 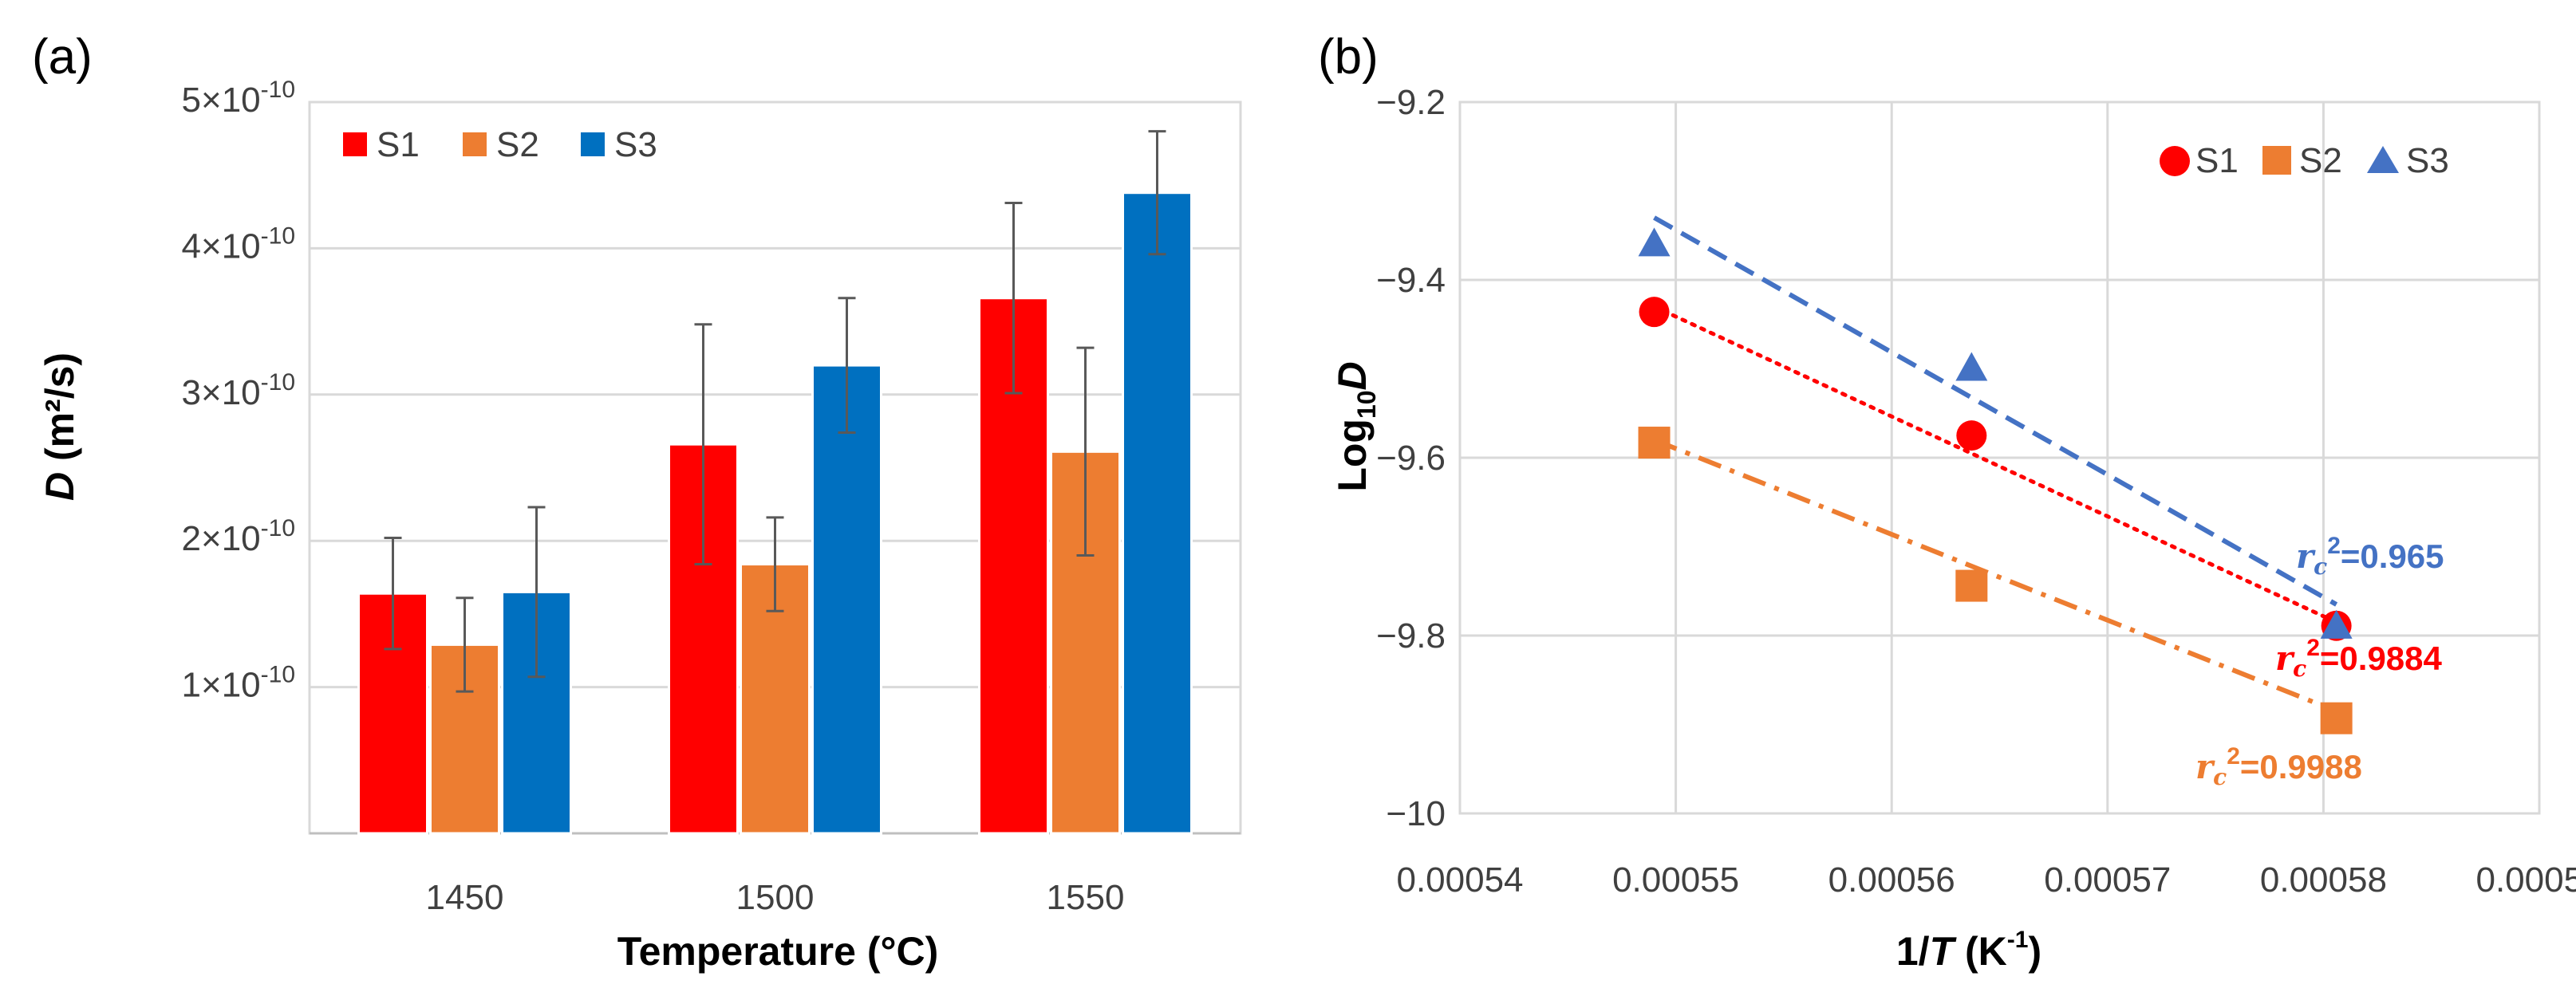 What do you see at coordinates (2525, 880) in the screenshot?
I see `x-tick-label-b: 0.00059` at bounding box center [2525, 880].